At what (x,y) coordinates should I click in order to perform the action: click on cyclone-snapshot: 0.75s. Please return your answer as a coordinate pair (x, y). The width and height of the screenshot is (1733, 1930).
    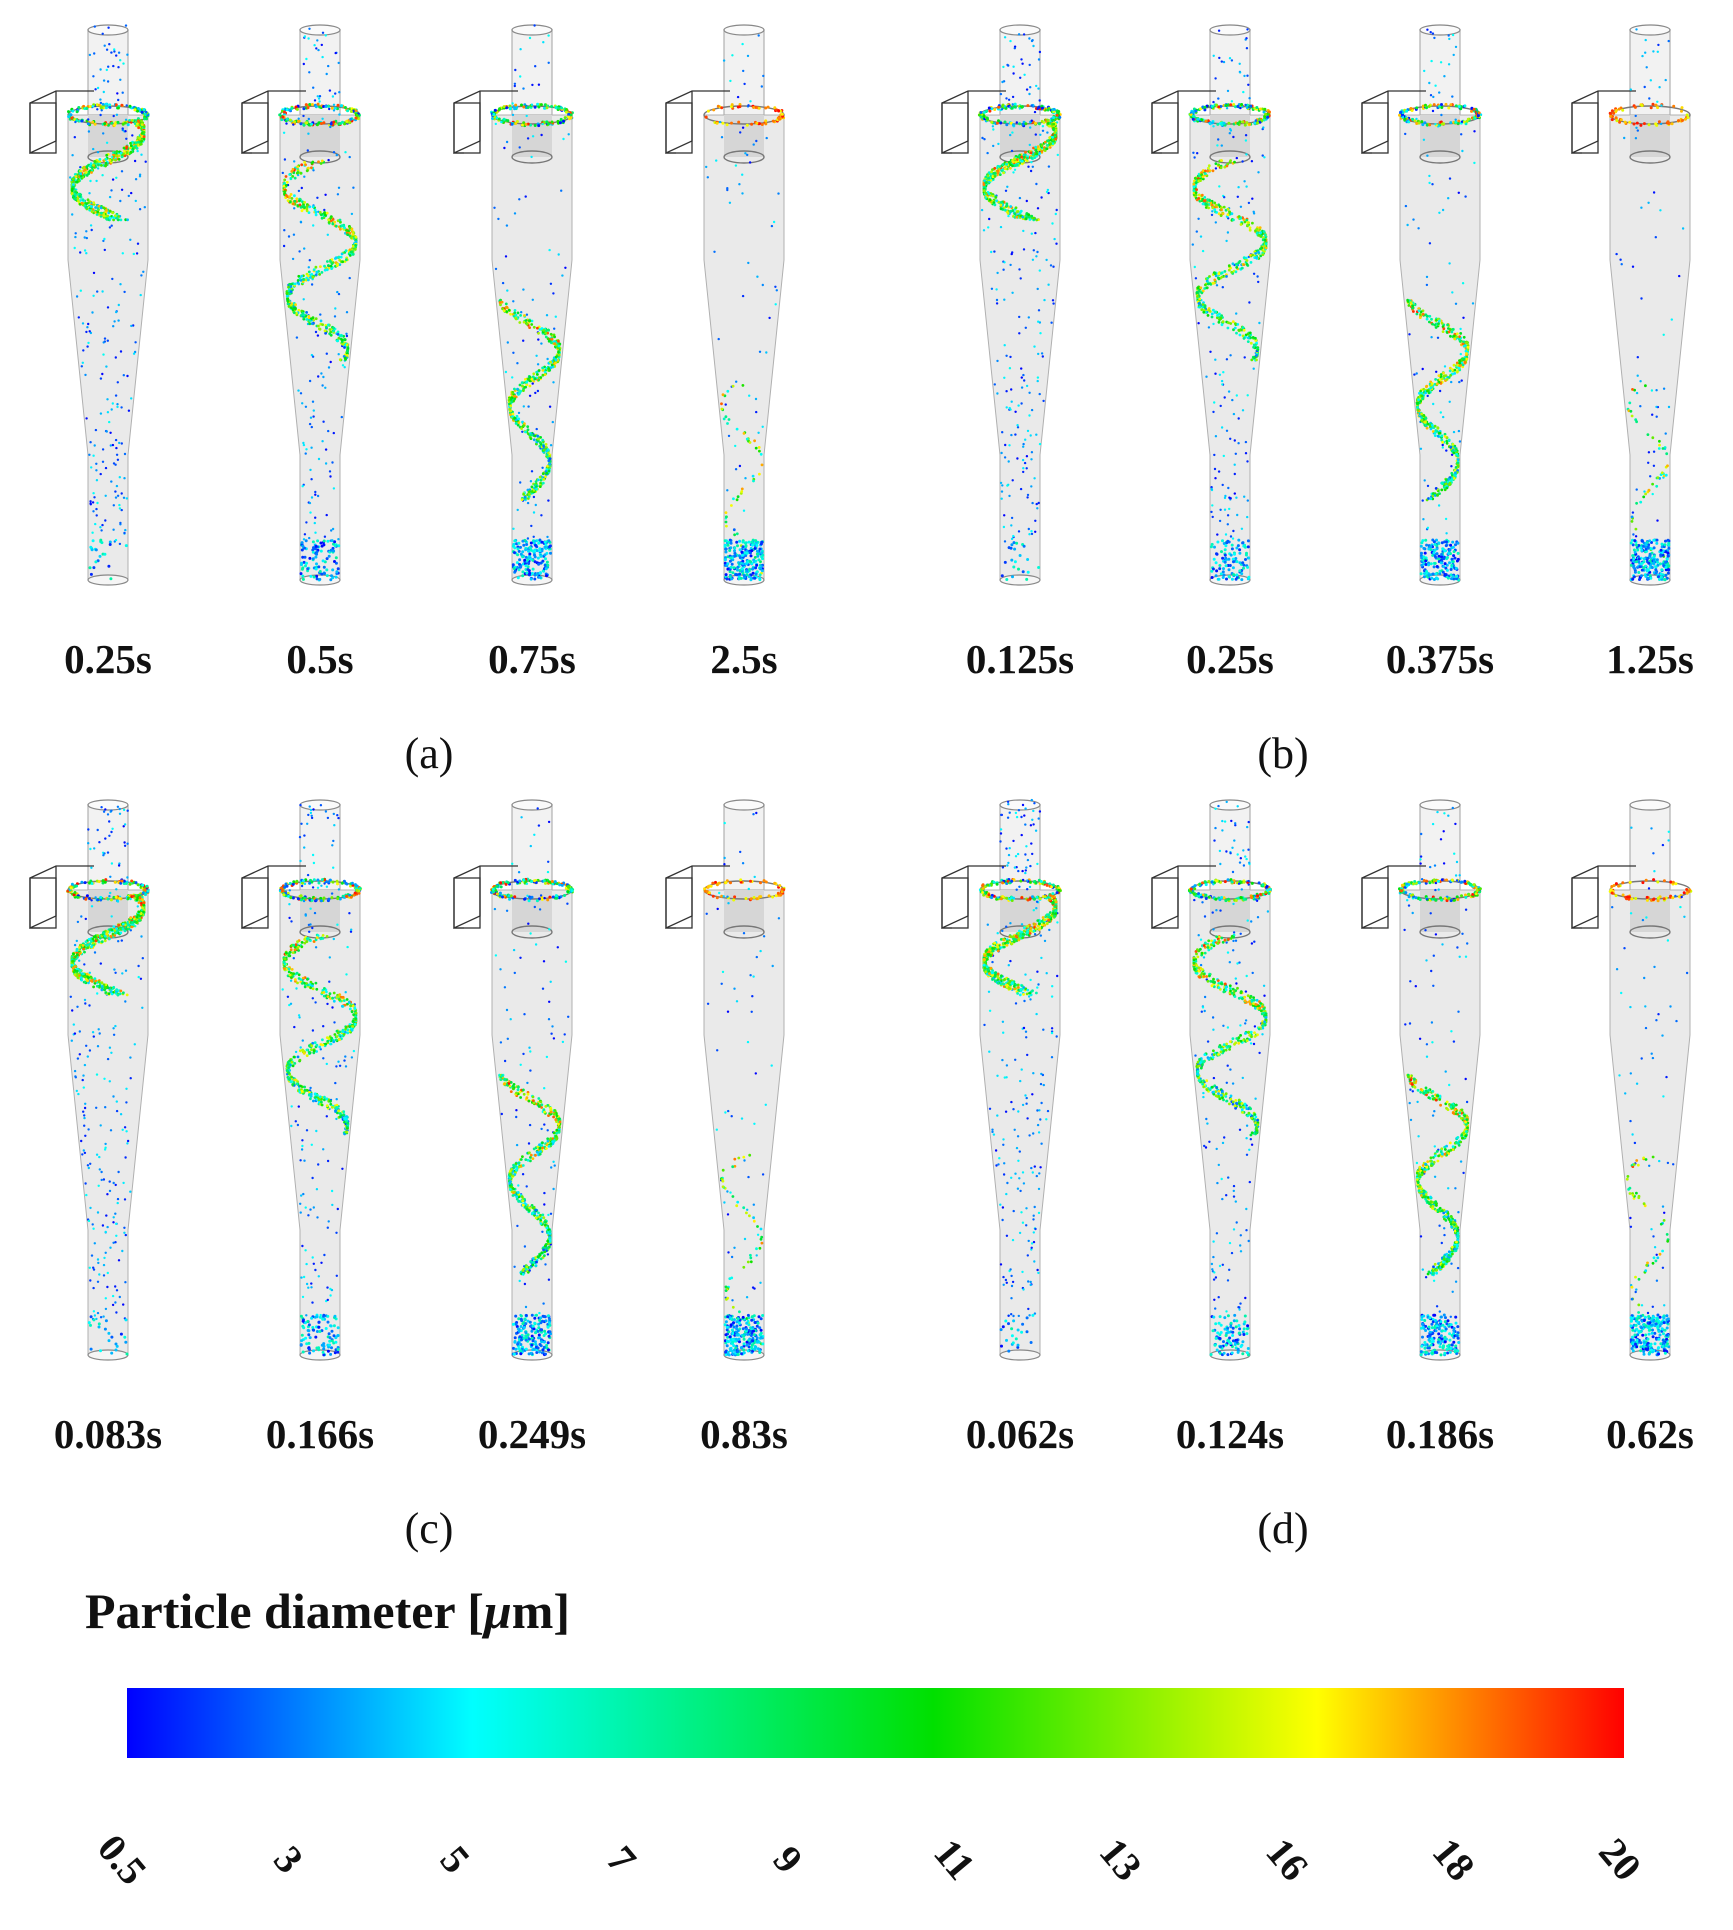
    Looking at the image, I should click on (514, 353).